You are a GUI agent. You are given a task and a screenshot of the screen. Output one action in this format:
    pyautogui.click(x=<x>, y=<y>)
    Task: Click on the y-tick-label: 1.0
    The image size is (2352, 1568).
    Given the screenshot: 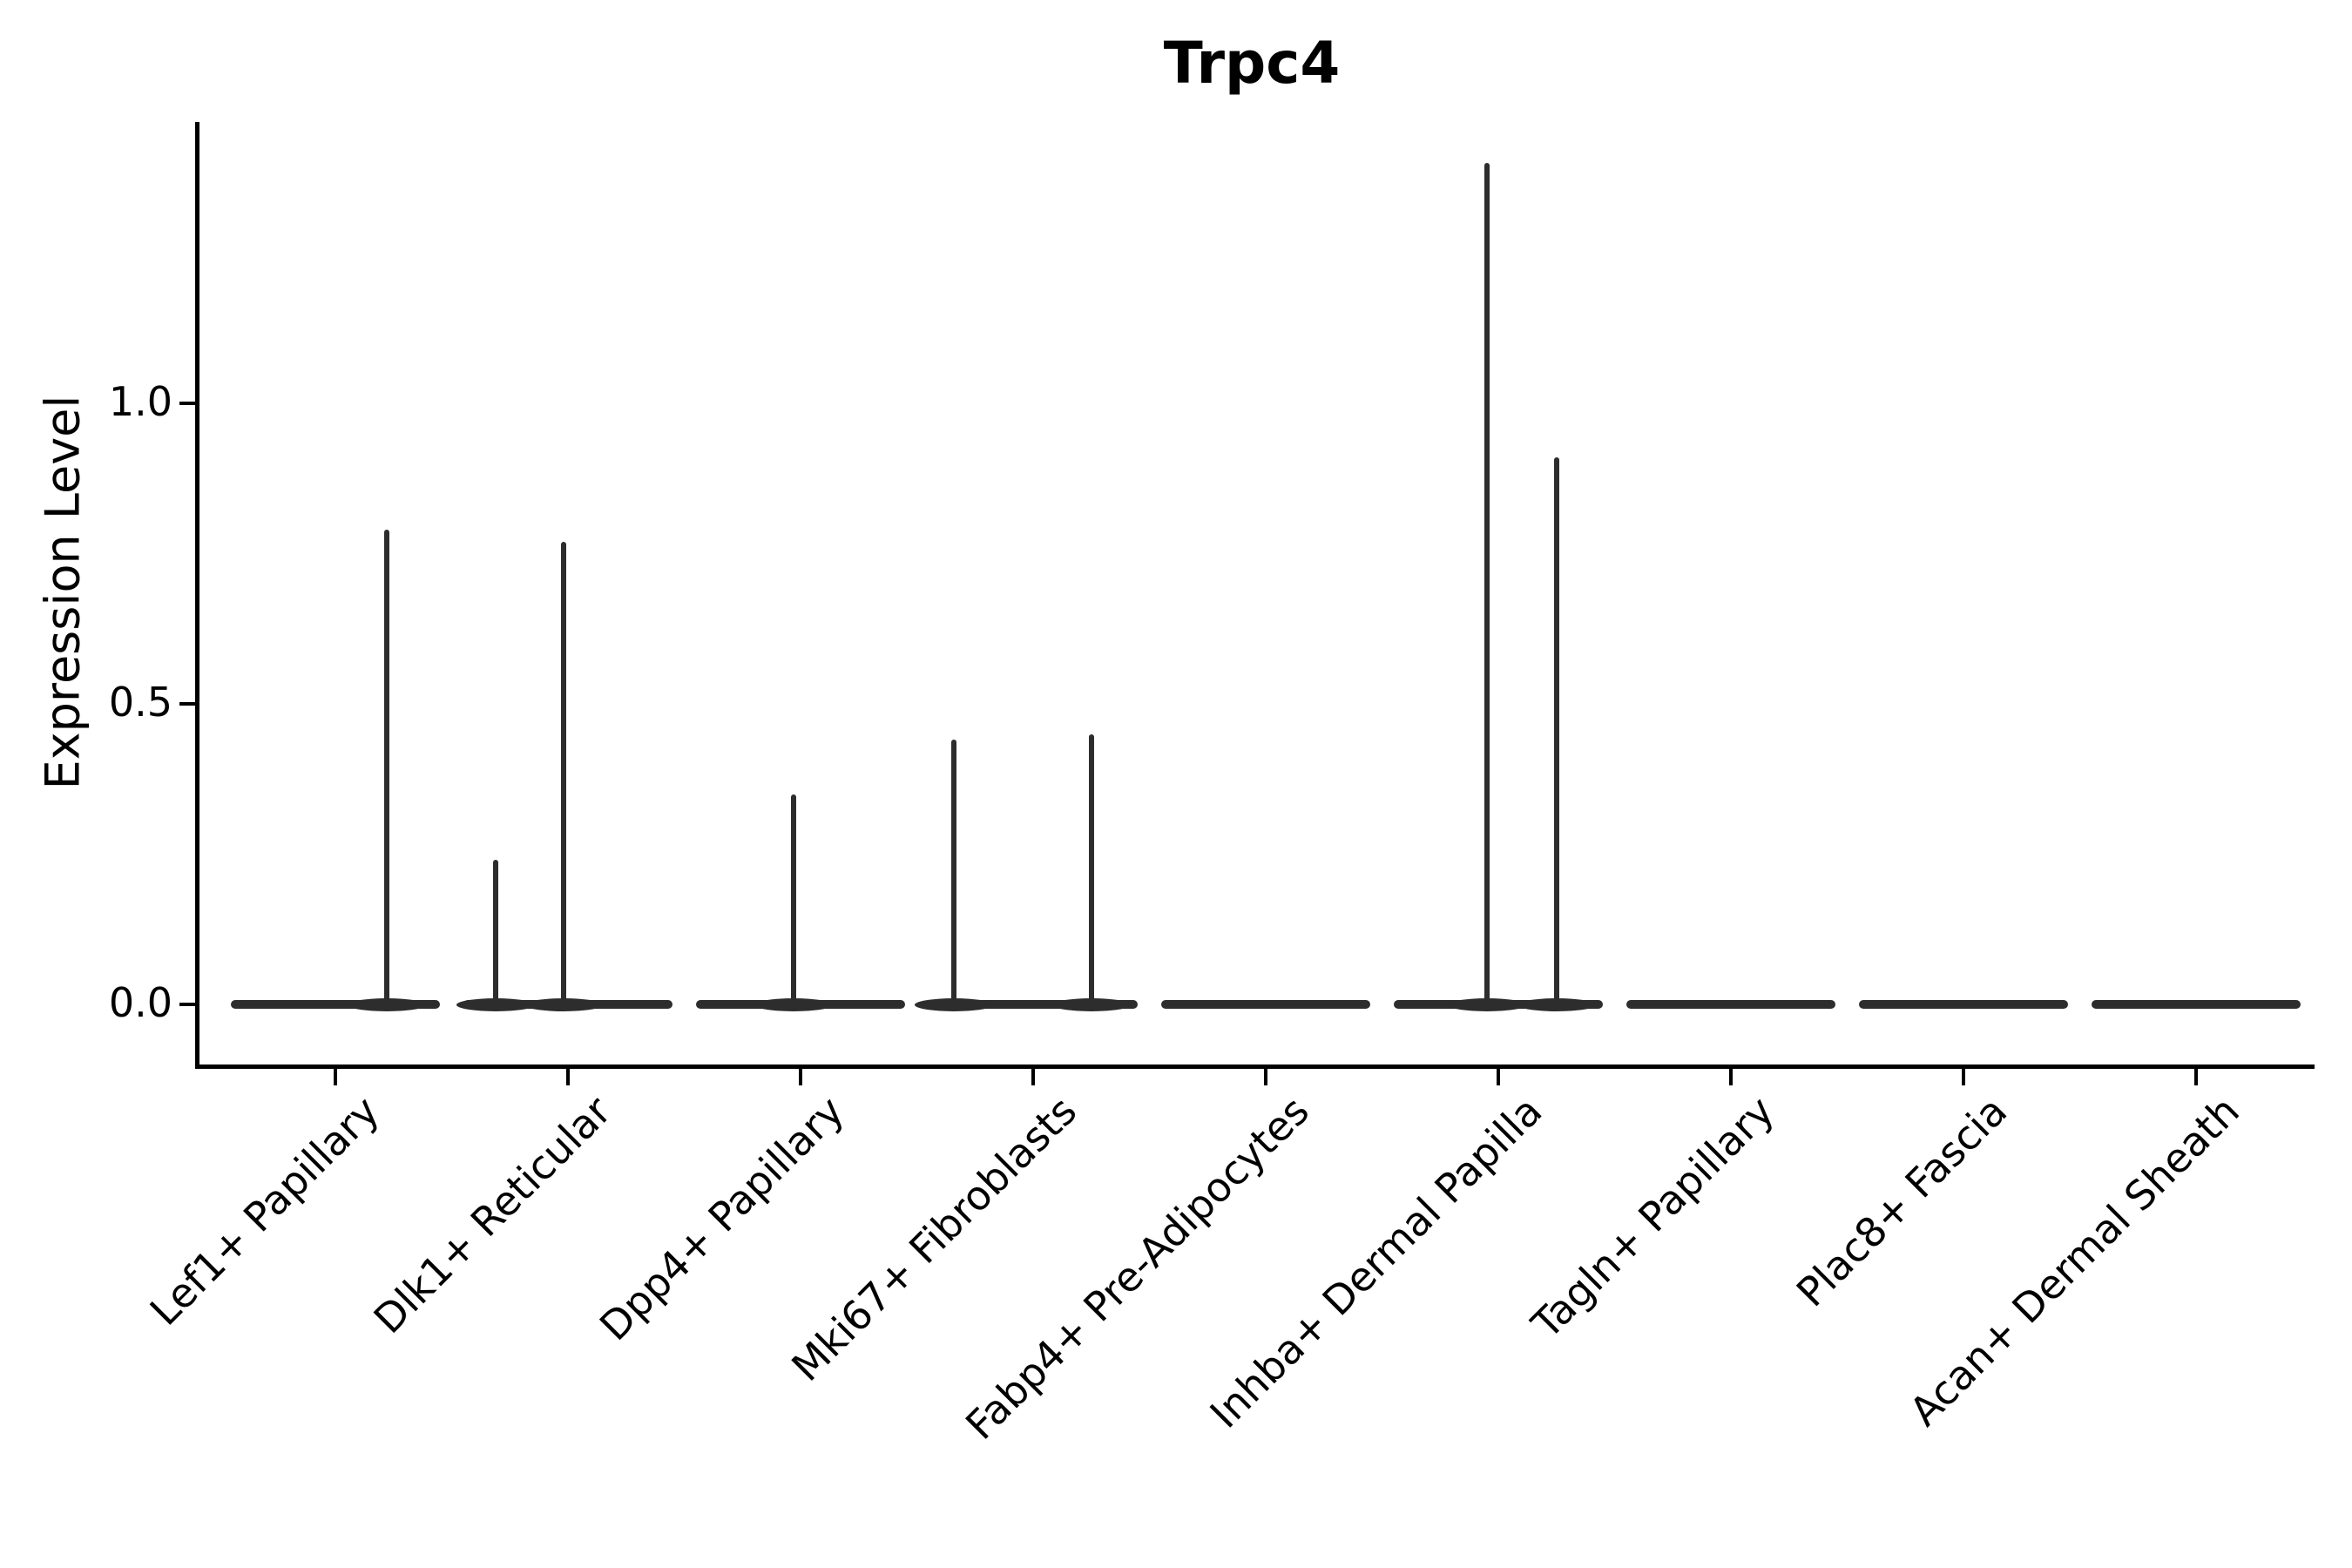 What is the action you would take?
    pyautogui.click(x=140, y=401)
    